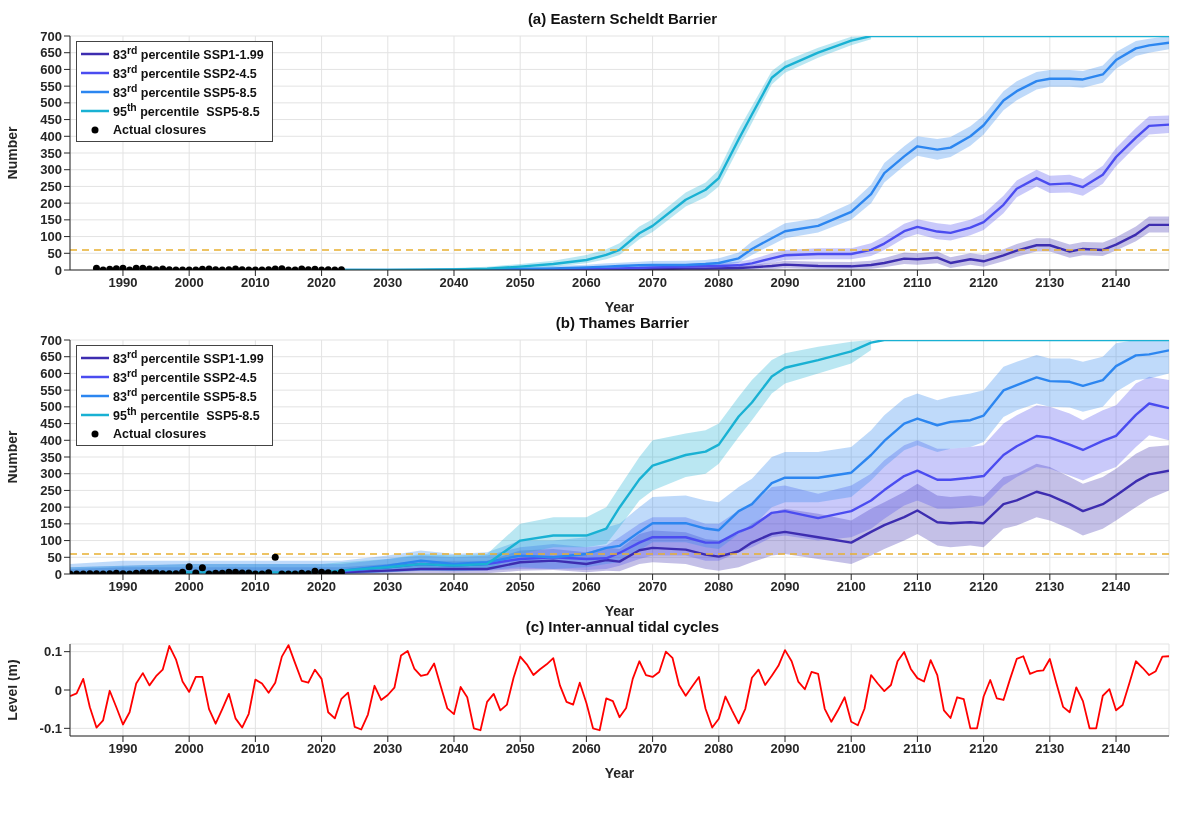 The width and height of the screenshot is (1183, 819). What do you see at coordinates (52, 652) in the screenshot?
I see `y-tick-label: 0.1` at bounding box center [52, 652].